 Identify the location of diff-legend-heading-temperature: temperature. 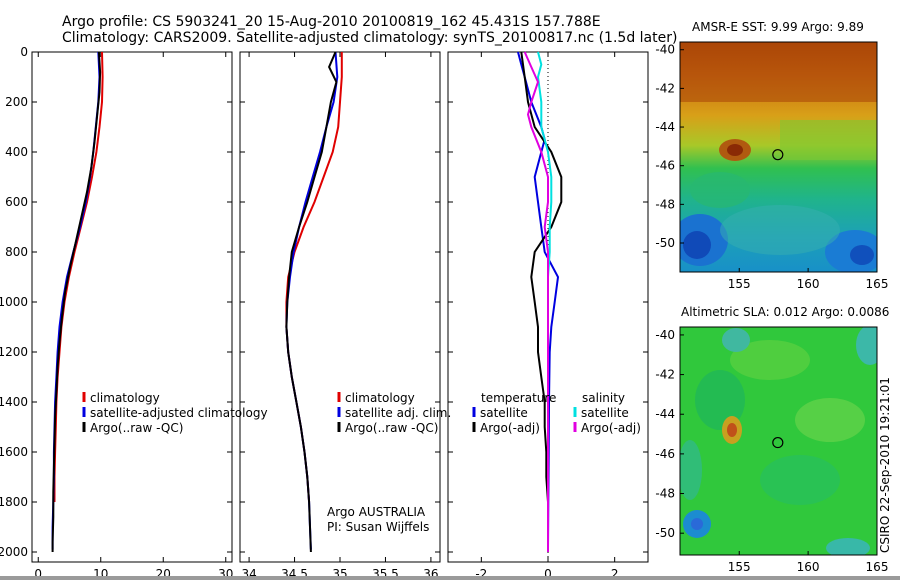
(518, 398).